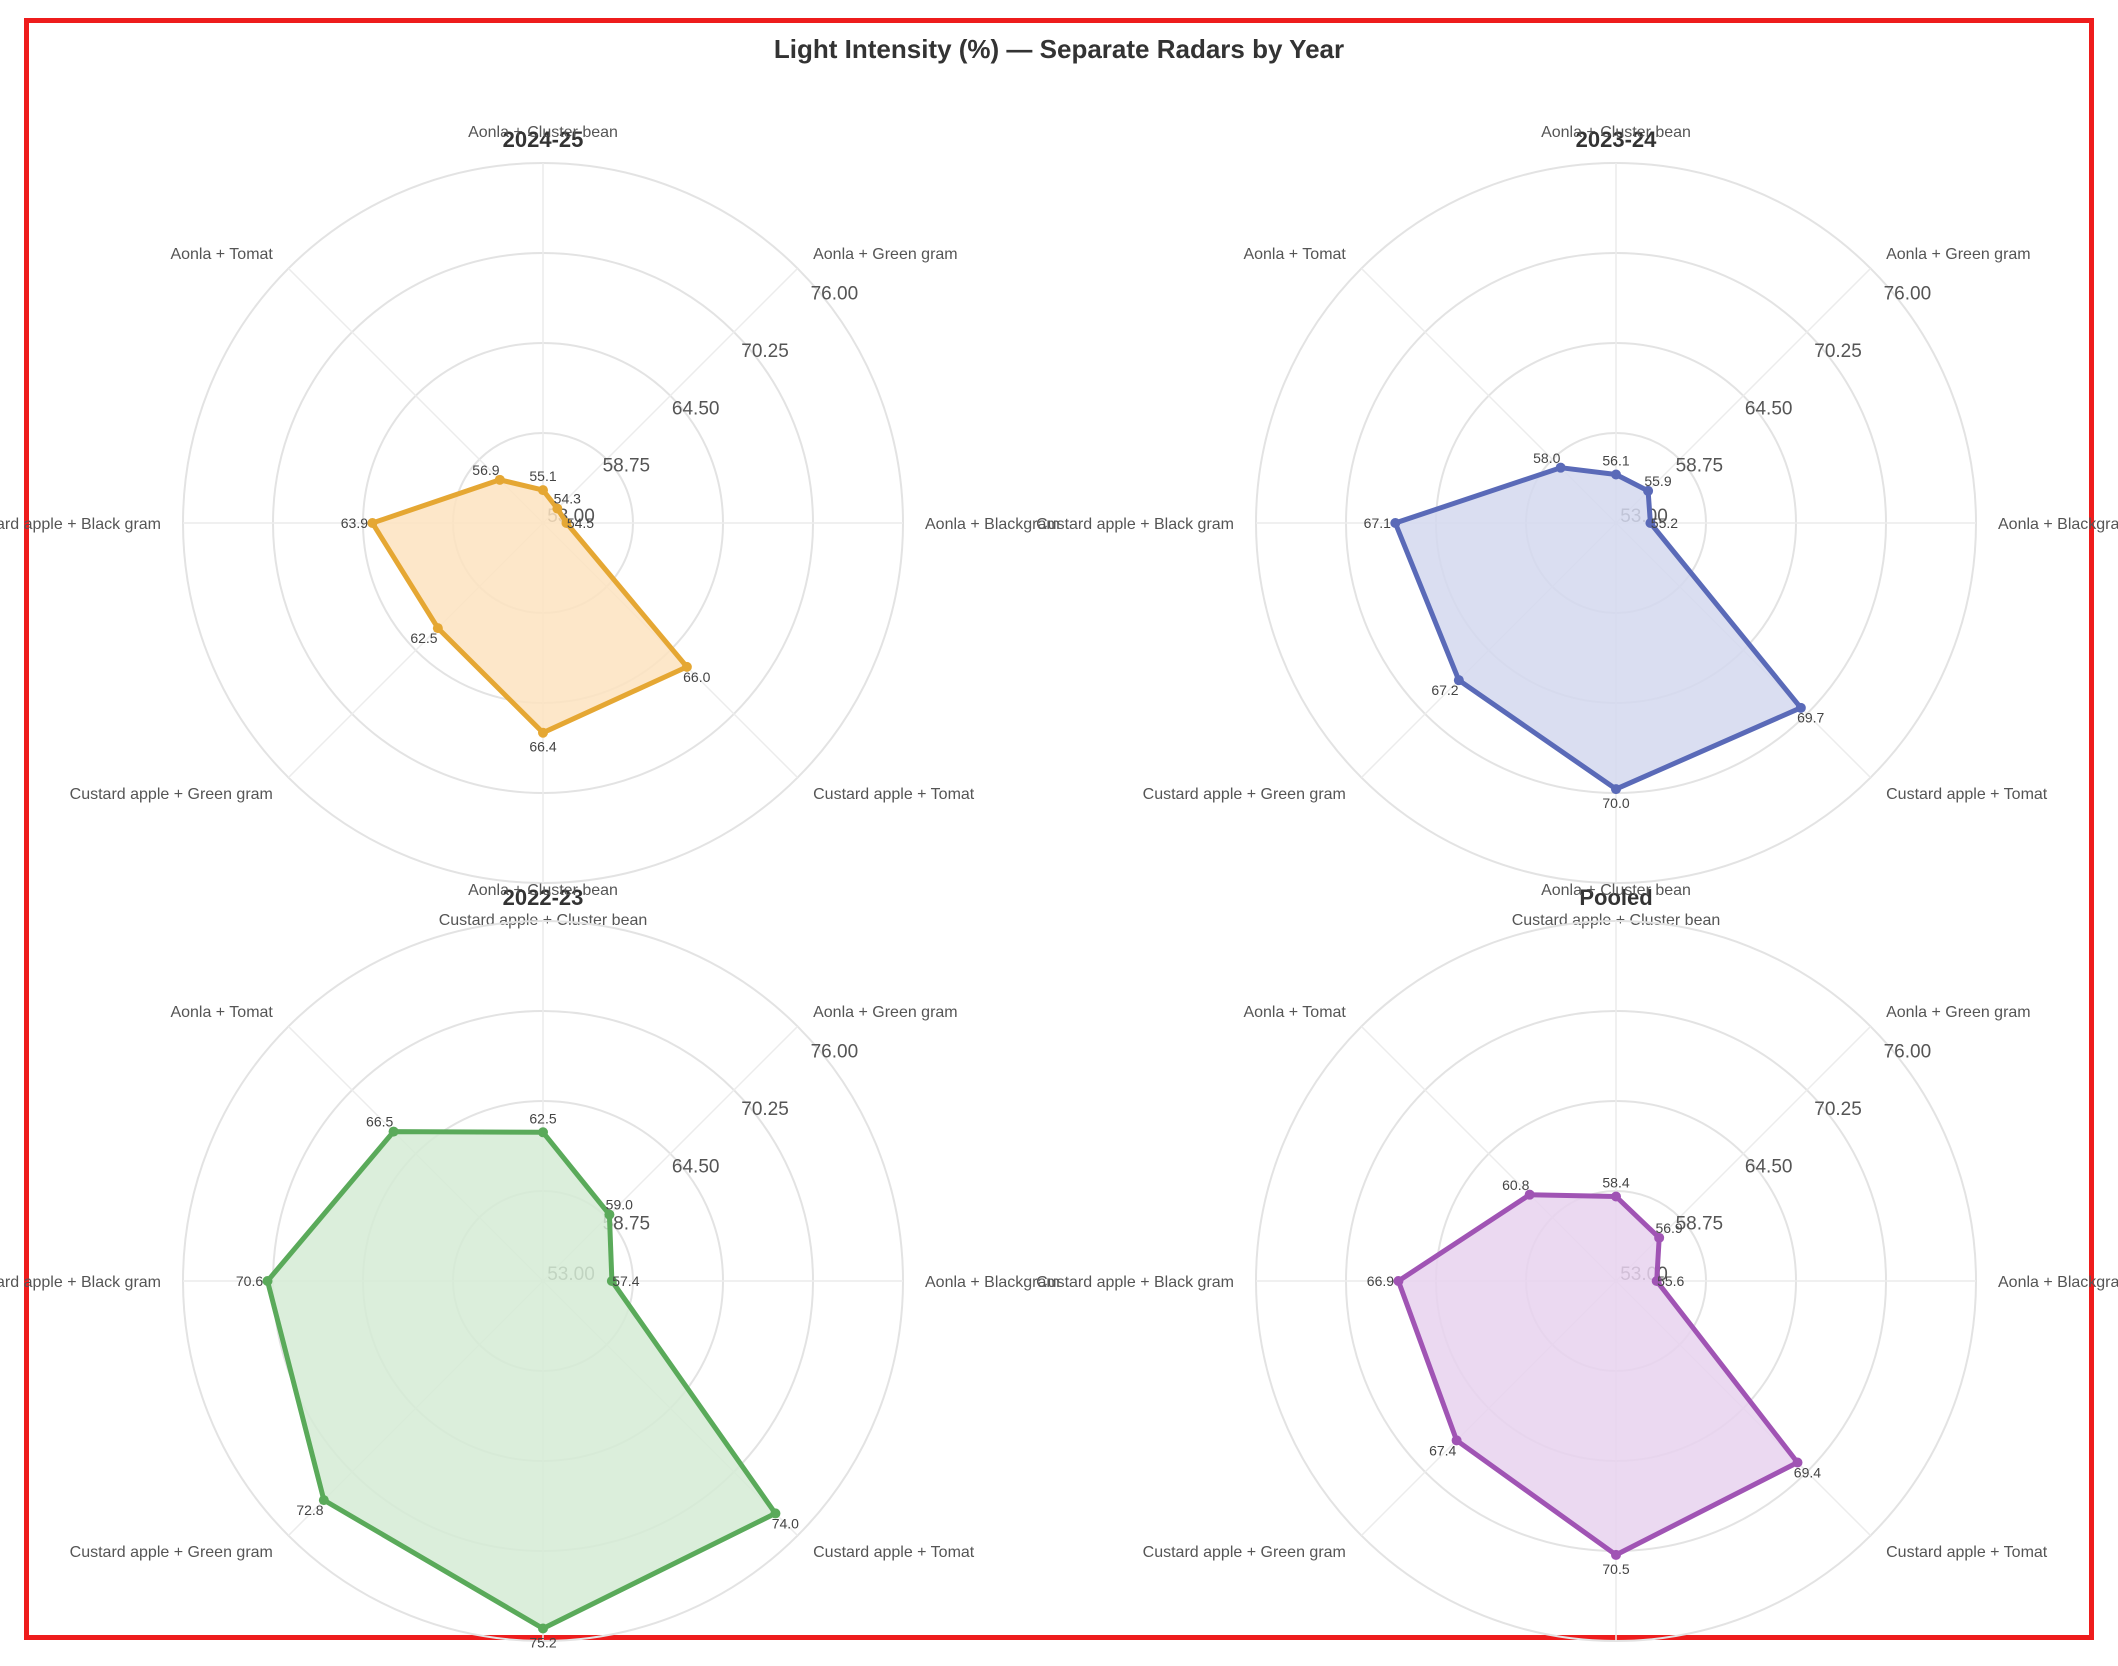 This screenshot has height=1666, width=2118. I want to click on value-label: 55.9, so click(1657, 481).